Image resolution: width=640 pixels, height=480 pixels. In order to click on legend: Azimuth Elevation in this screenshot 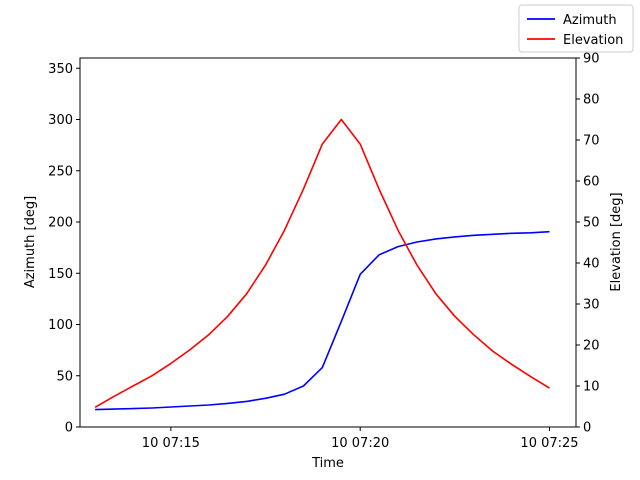, I will do `click(576, 28)`.